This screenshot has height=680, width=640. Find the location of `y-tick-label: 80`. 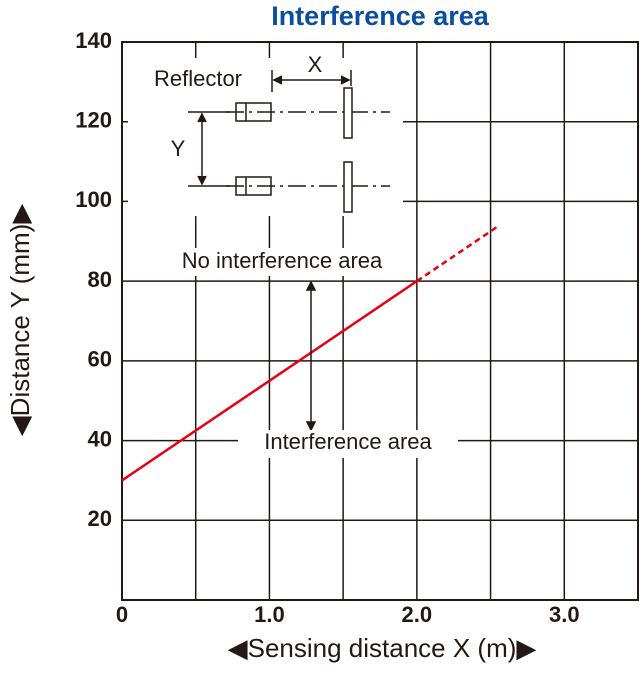

y-tick-label: 80 is located at coordinates (100, 279).